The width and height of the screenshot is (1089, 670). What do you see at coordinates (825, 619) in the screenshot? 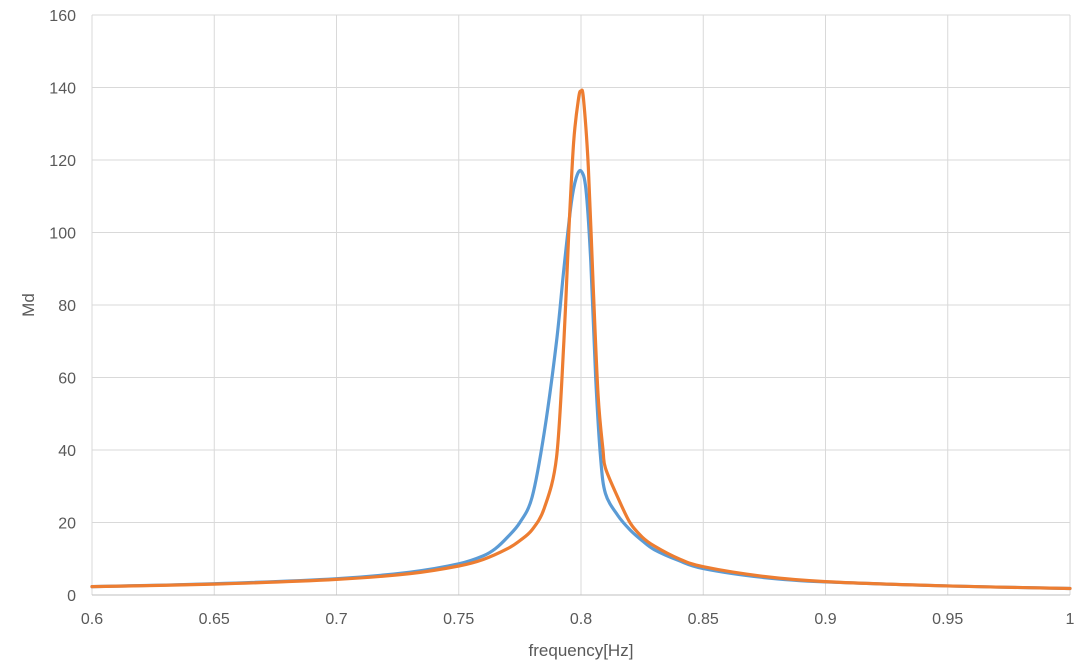
I see `x-tick-label: 0.9` at bounding box center [825, 619].